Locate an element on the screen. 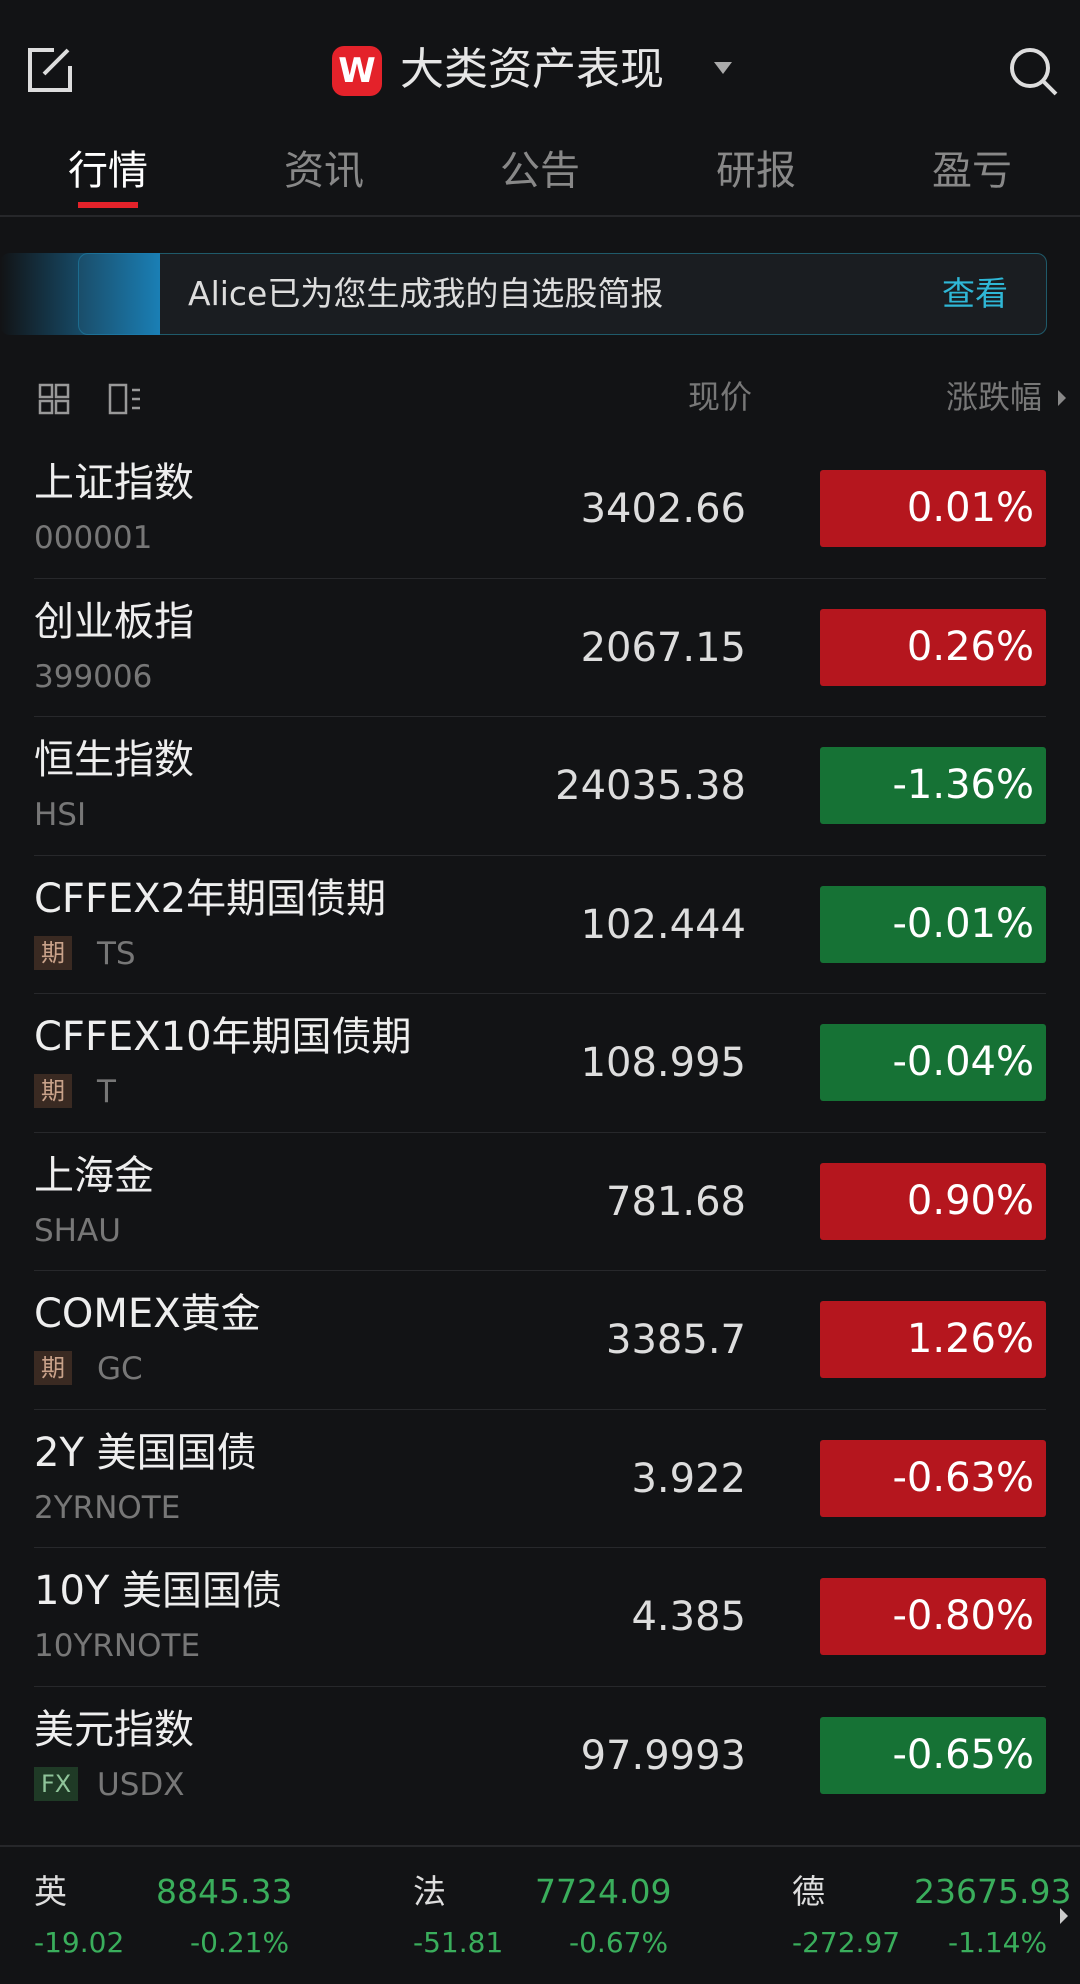 The width and height of the screenshot is (1080, 1984). asset-price: 97.9993 is located at coordinates (663, 1755).